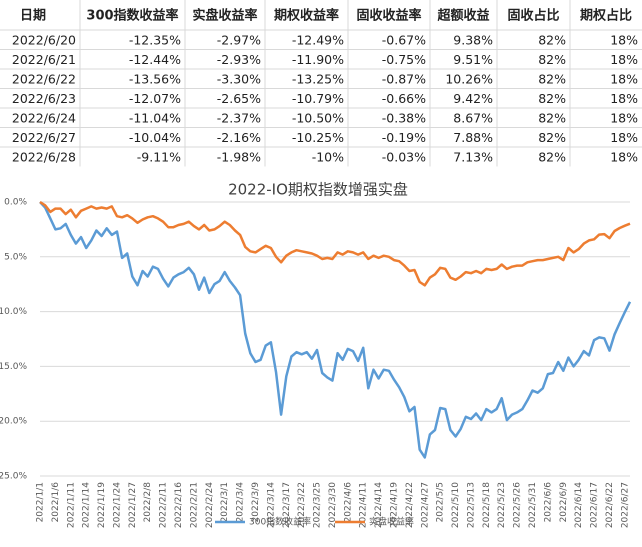 This screenshot has height=547, width=642. What do you see at coordinates (404, 59) in the screenshot?
I see `table-cell: -0.75%` at bounding box center [404, 59].